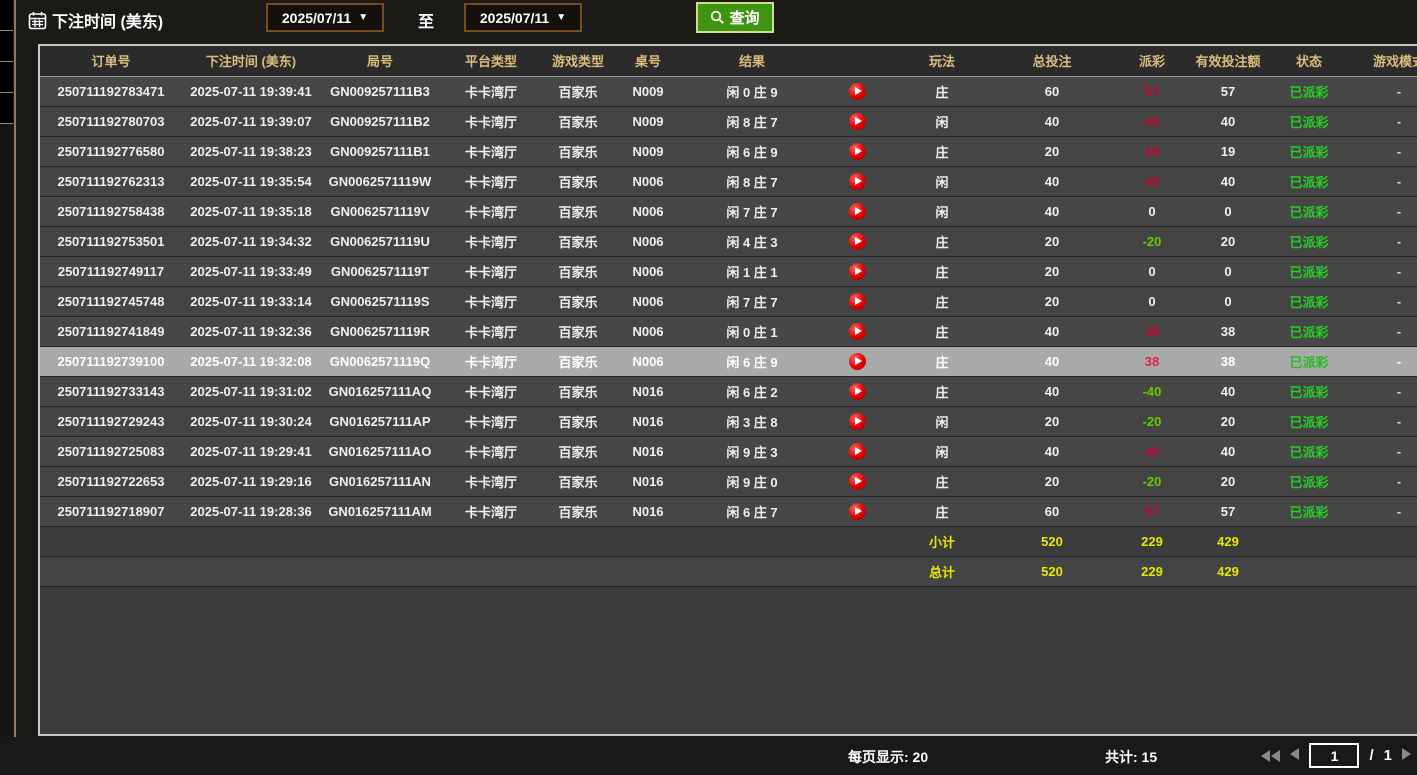 The image size is (1417, 775). What do you see at coordinates (111, 121) in the screenshot?
I see `cell-order-id: 250711192780703` at bounding box center [111, 121].